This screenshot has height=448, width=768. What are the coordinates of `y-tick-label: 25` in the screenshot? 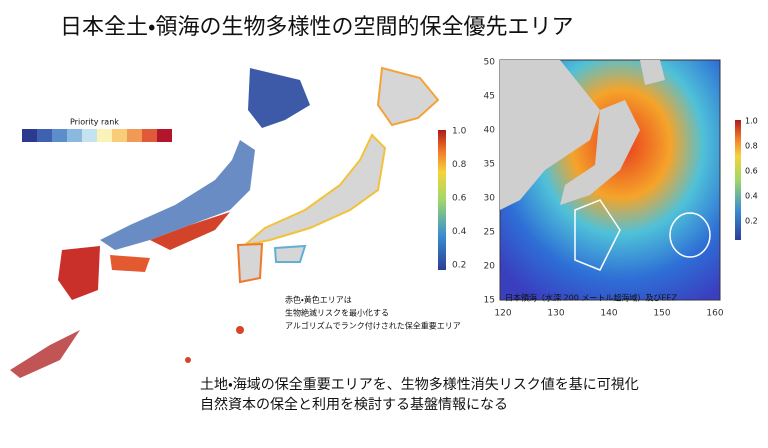 It's located at (489, 233).